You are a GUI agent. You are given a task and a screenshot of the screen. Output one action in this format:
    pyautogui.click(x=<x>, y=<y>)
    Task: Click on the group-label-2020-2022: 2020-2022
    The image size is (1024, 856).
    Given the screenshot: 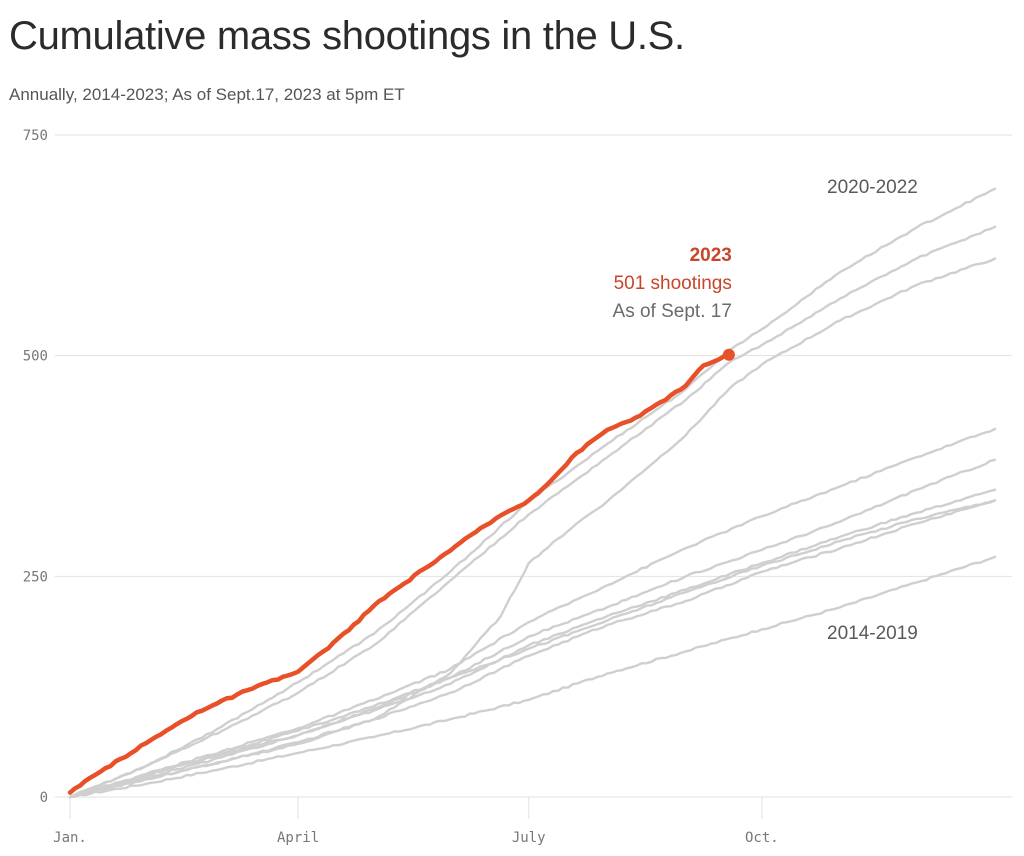 What is the action you would take?
    pyautogui.click(x=872, y=187)
    